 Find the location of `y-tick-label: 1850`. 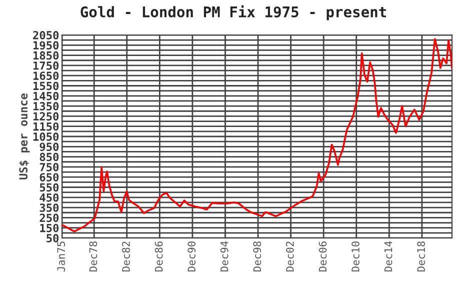

y-tick-label: 1850 is located at coordinates (46, 55).